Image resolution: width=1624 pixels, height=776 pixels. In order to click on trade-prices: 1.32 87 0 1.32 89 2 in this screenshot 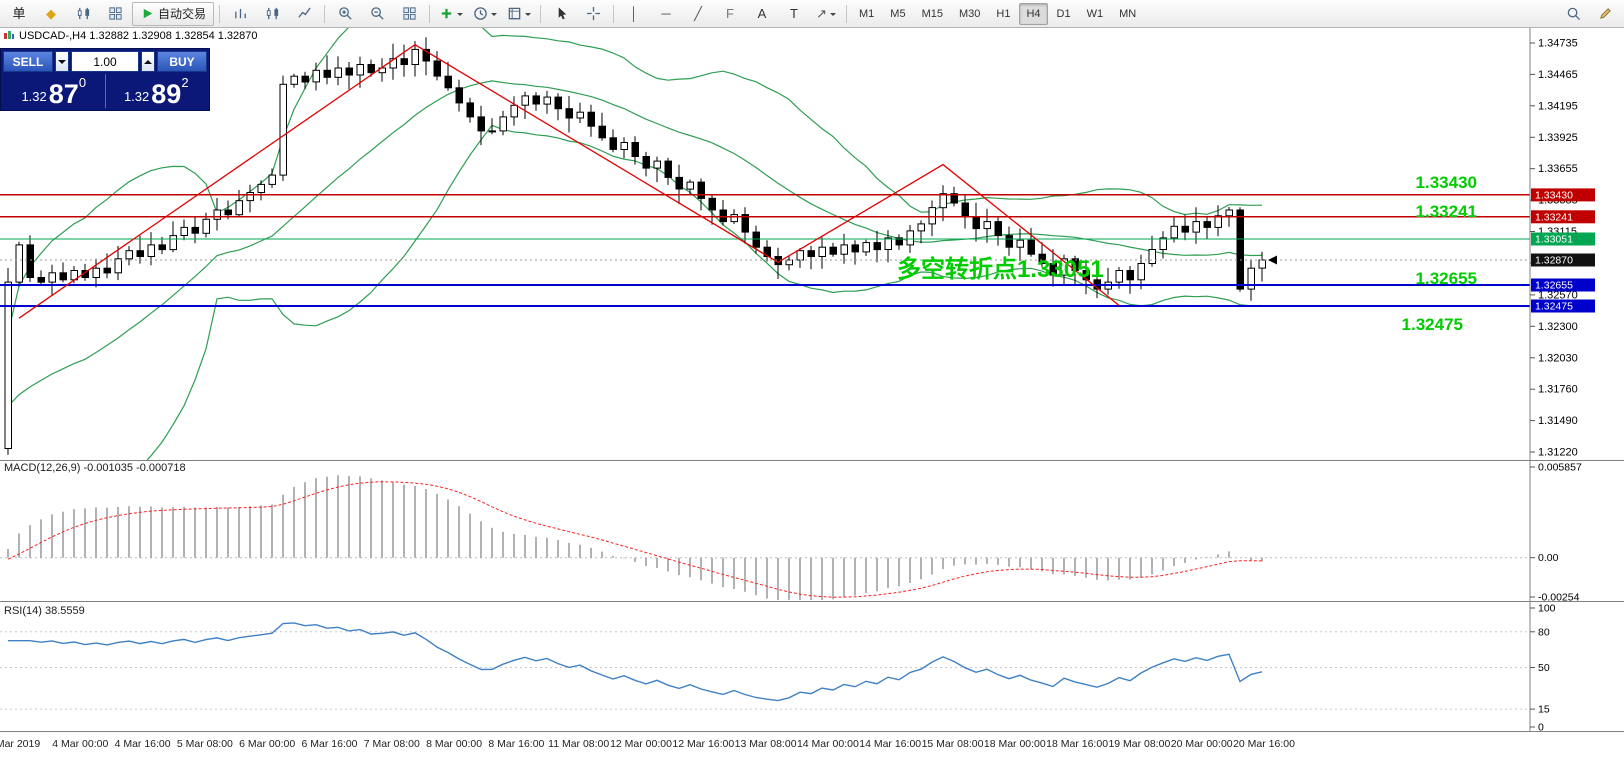, I will do `click(105, 91)`.